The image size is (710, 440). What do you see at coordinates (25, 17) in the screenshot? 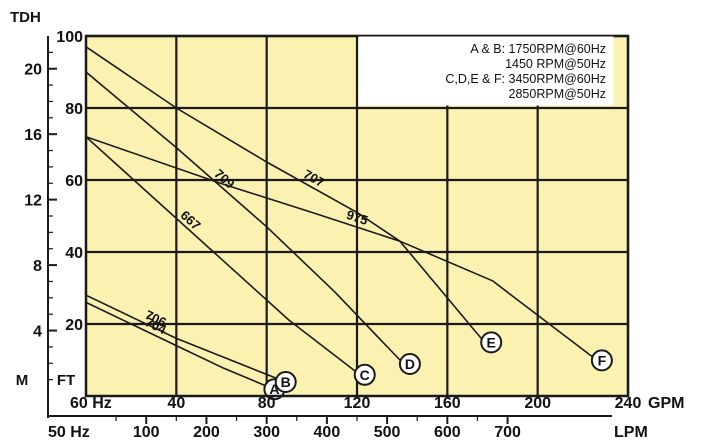
I see `y-axis-title-tdh: TDH` at bounding box center [25, 17].